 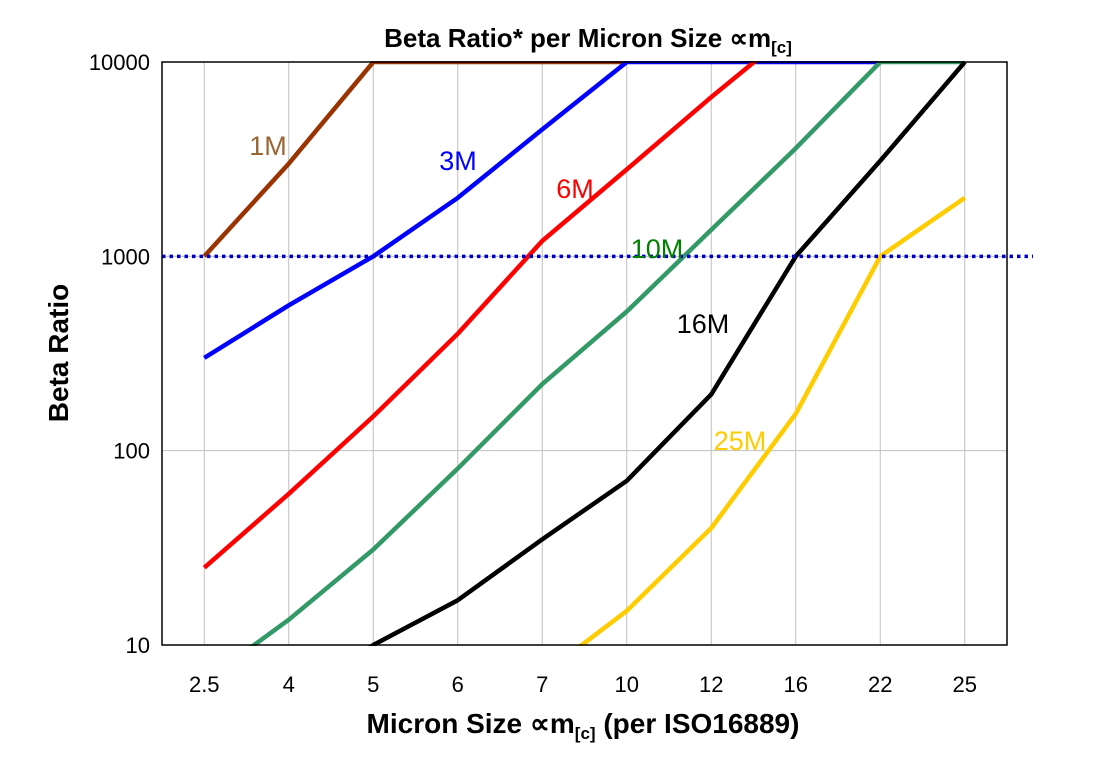 I want to click on series-label-16M: 16M, so click(x=703, y=324).